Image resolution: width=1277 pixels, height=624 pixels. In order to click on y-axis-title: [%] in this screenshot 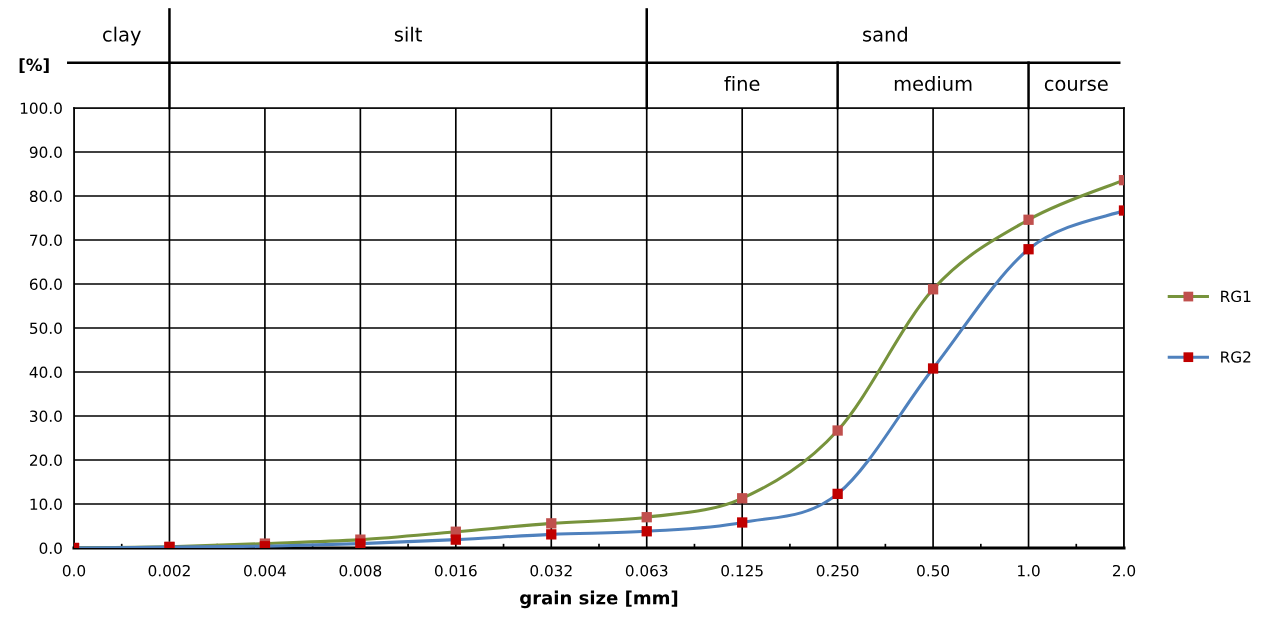, I will do `click(34, 65)`.